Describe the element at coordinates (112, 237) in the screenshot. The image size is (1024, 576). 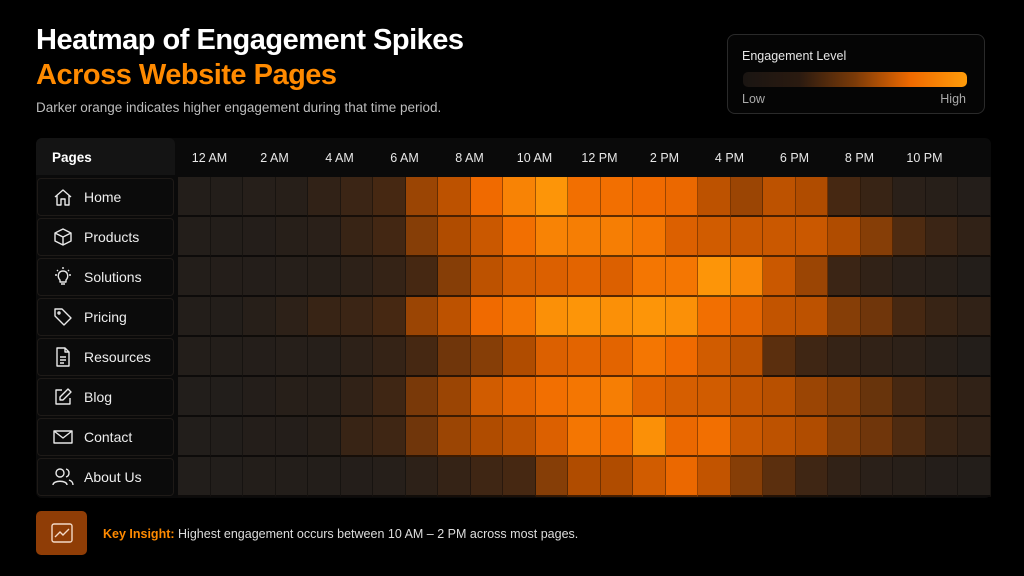
I see `row-label-text: Products` at that location.